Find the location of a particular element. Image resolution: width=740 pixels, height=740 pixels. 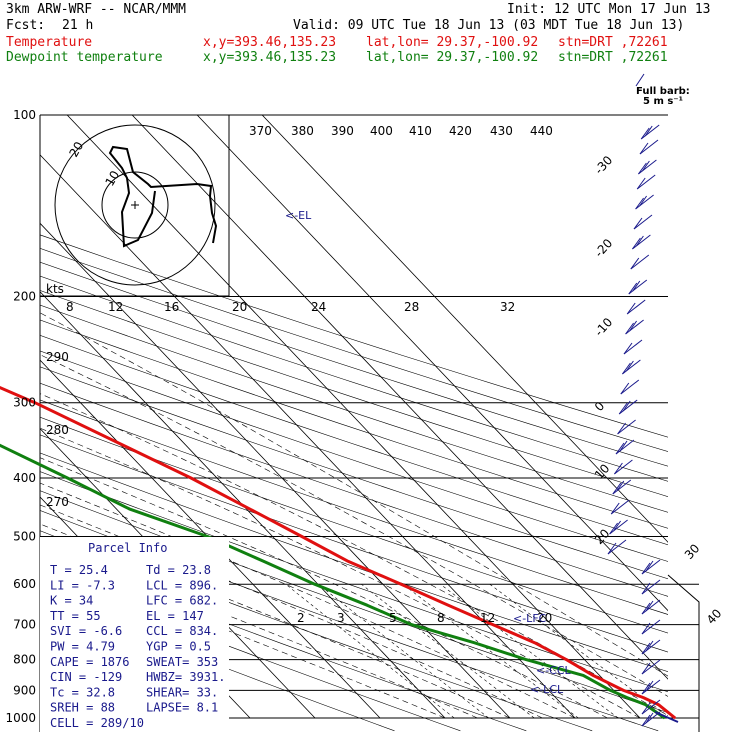

hodograph-ring-label-10: 10 is located at coordinates (112, 178).